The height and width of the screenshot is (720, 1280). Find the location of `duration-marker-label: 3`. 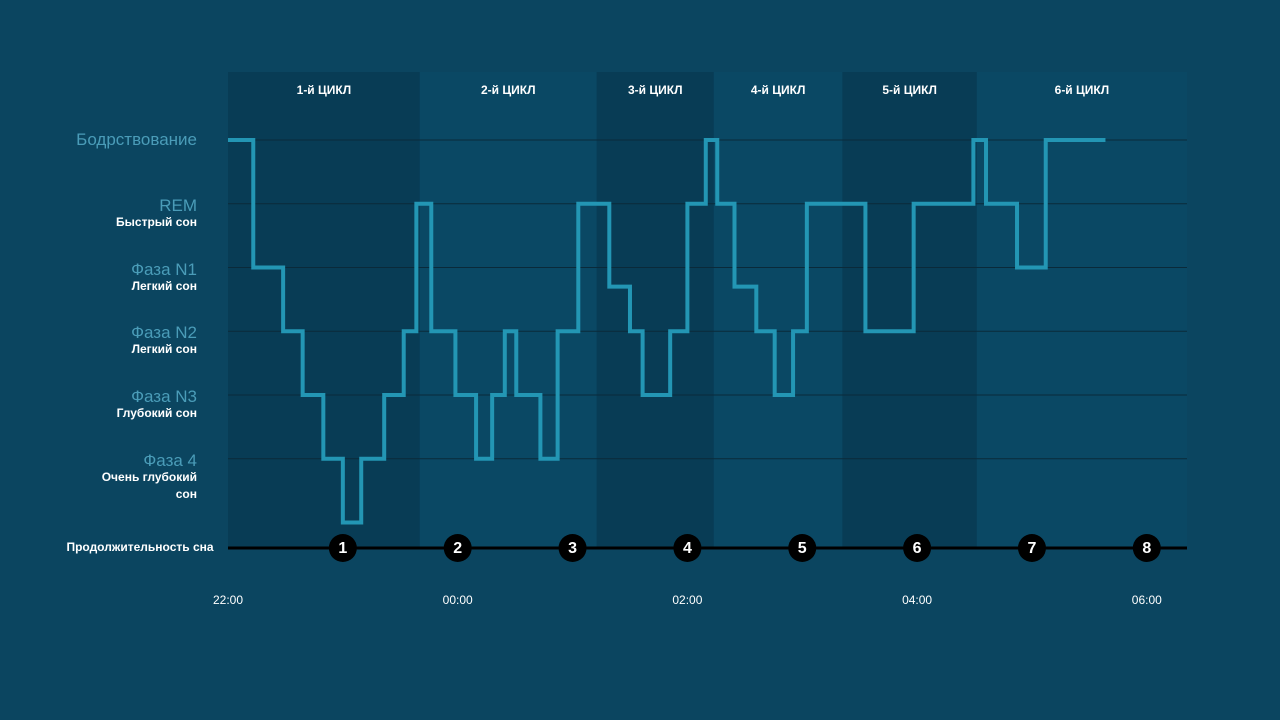

duration-marker-label: 3 is located at coordinates (572, 548).